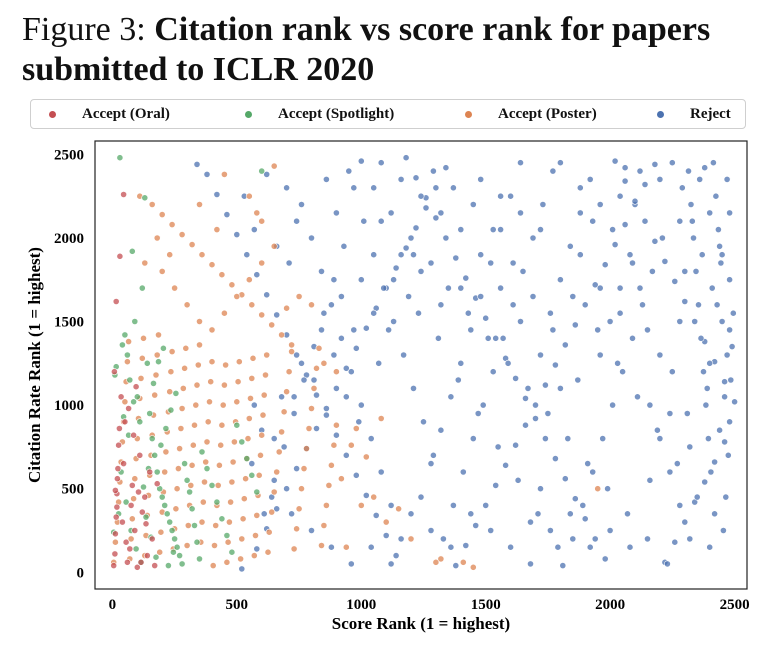  What do you see at coordinates (73, 490) in the screenshot?
I see `y-tick-label: 500` at bounding box center [73, 490].